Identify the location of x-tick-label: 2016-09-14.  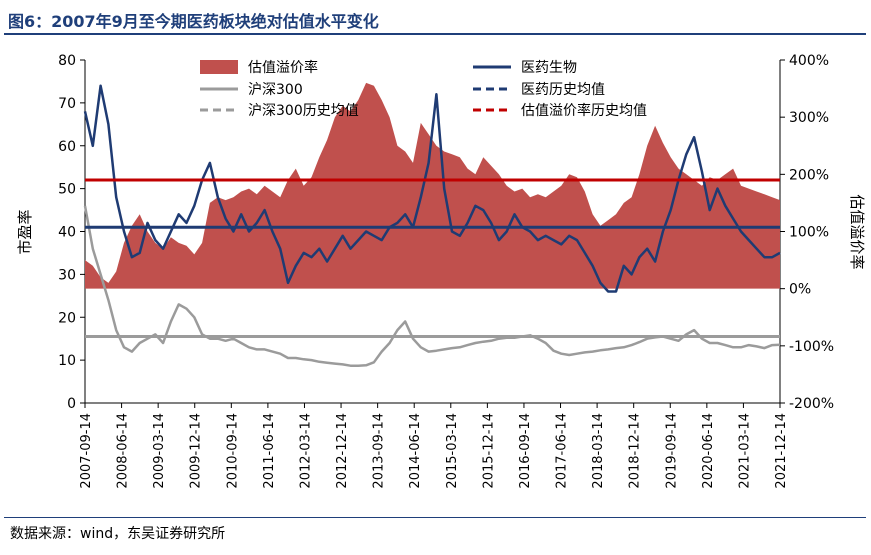
(525, 451).